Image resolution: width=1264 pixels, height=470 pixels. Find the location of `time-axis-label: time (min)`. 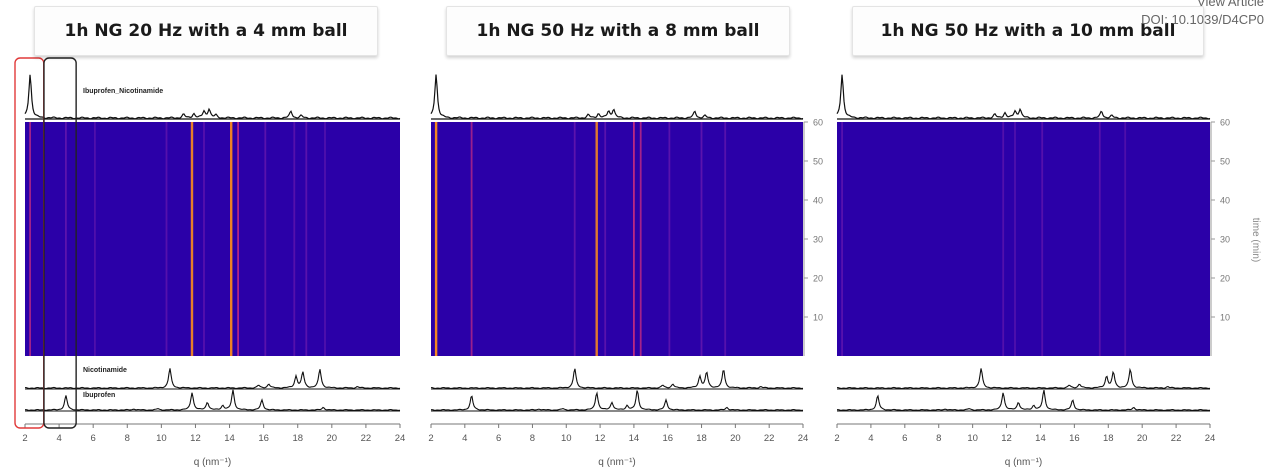

time-axis-label: time (min) is located at coordinates (1255, 240).